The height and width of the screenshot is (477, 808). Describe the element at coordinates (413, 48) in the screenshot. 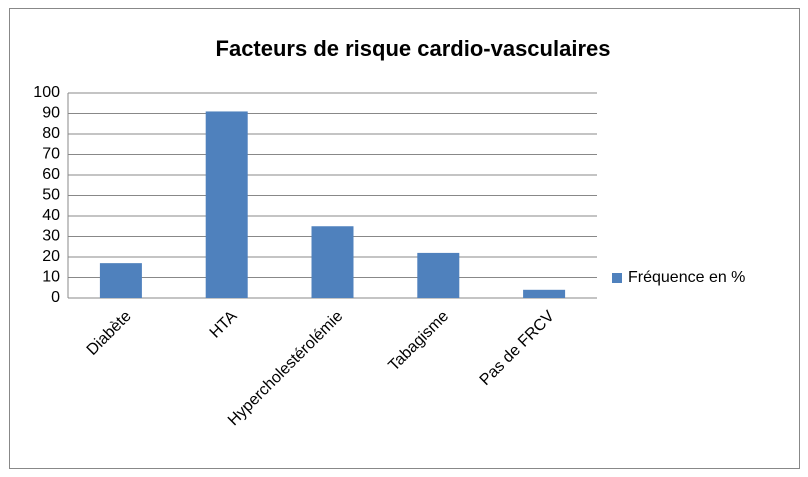

I see `chart-title: Facteurs de risque cardio-vasculaires` at that location.